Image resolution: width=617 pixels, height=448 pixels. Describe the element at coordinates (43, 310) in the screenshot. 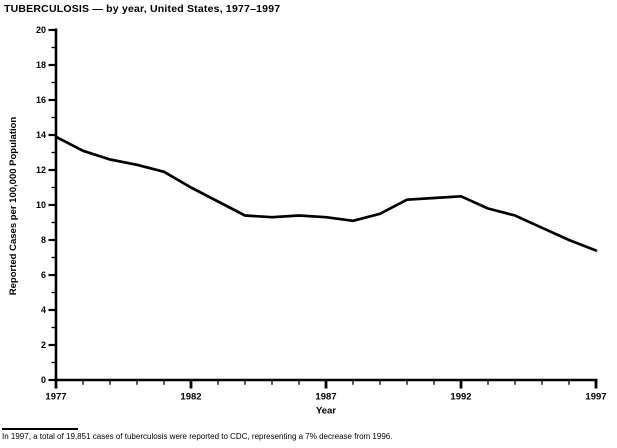

I see `y-tick-label: 4` at that location.